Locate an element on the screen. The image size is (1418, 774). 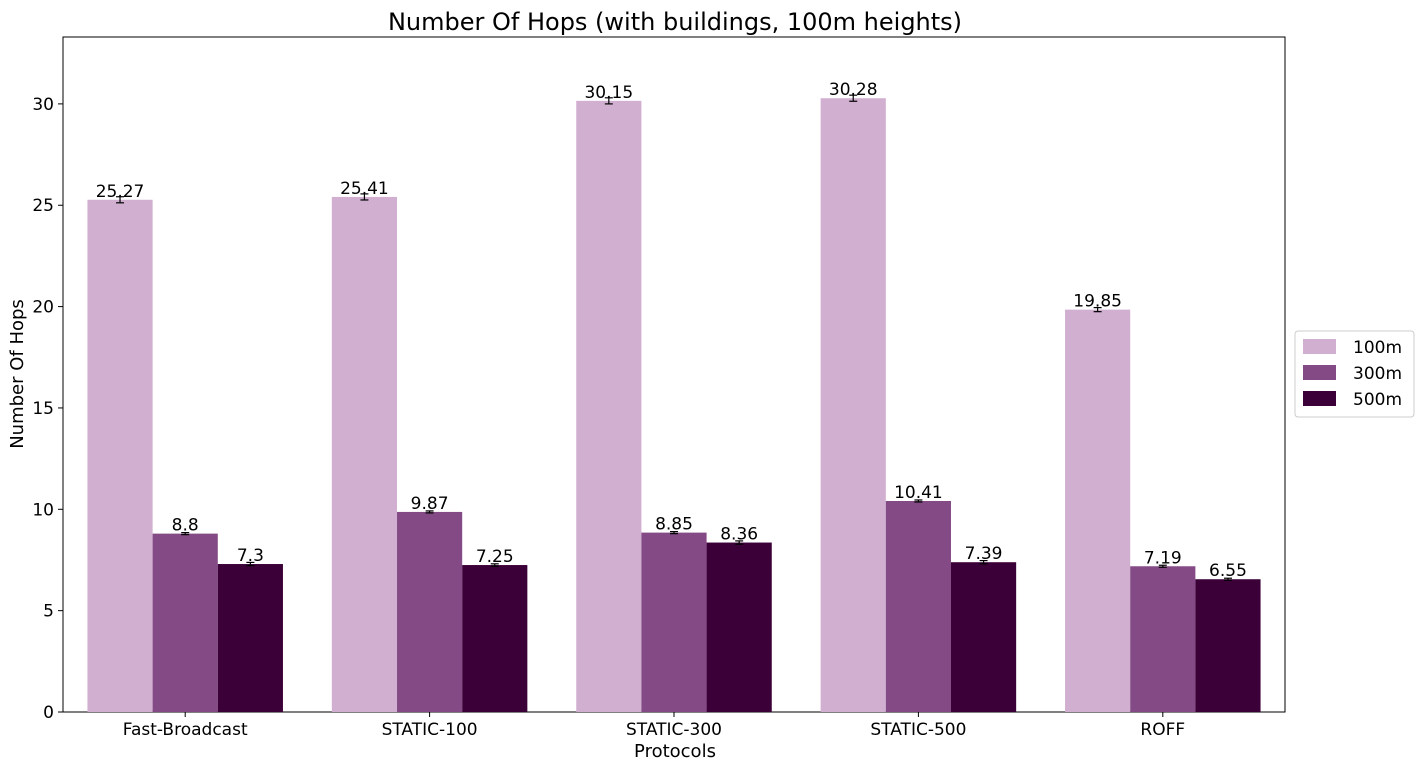
data-label: 30.15 is located at coordinates (608, 93).